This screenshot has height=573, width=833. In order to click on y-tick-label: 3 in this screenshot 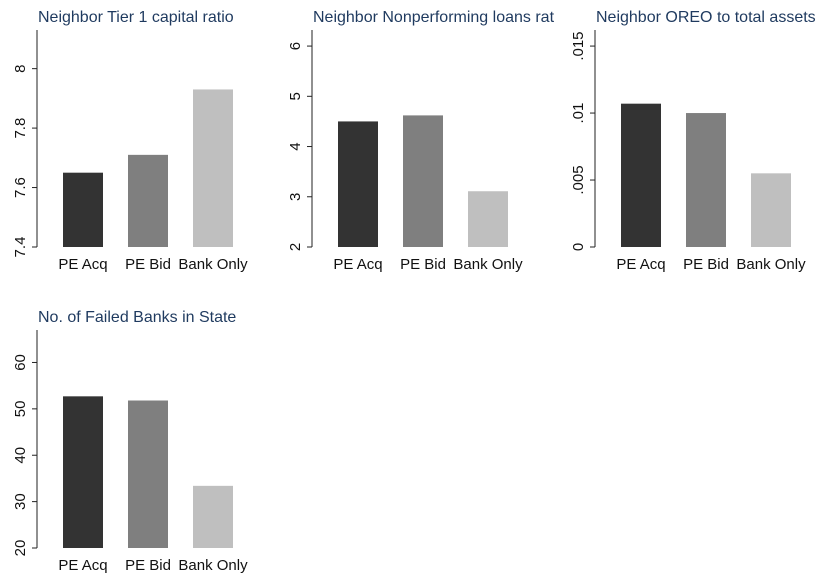, I will do `click(295, 197)`.